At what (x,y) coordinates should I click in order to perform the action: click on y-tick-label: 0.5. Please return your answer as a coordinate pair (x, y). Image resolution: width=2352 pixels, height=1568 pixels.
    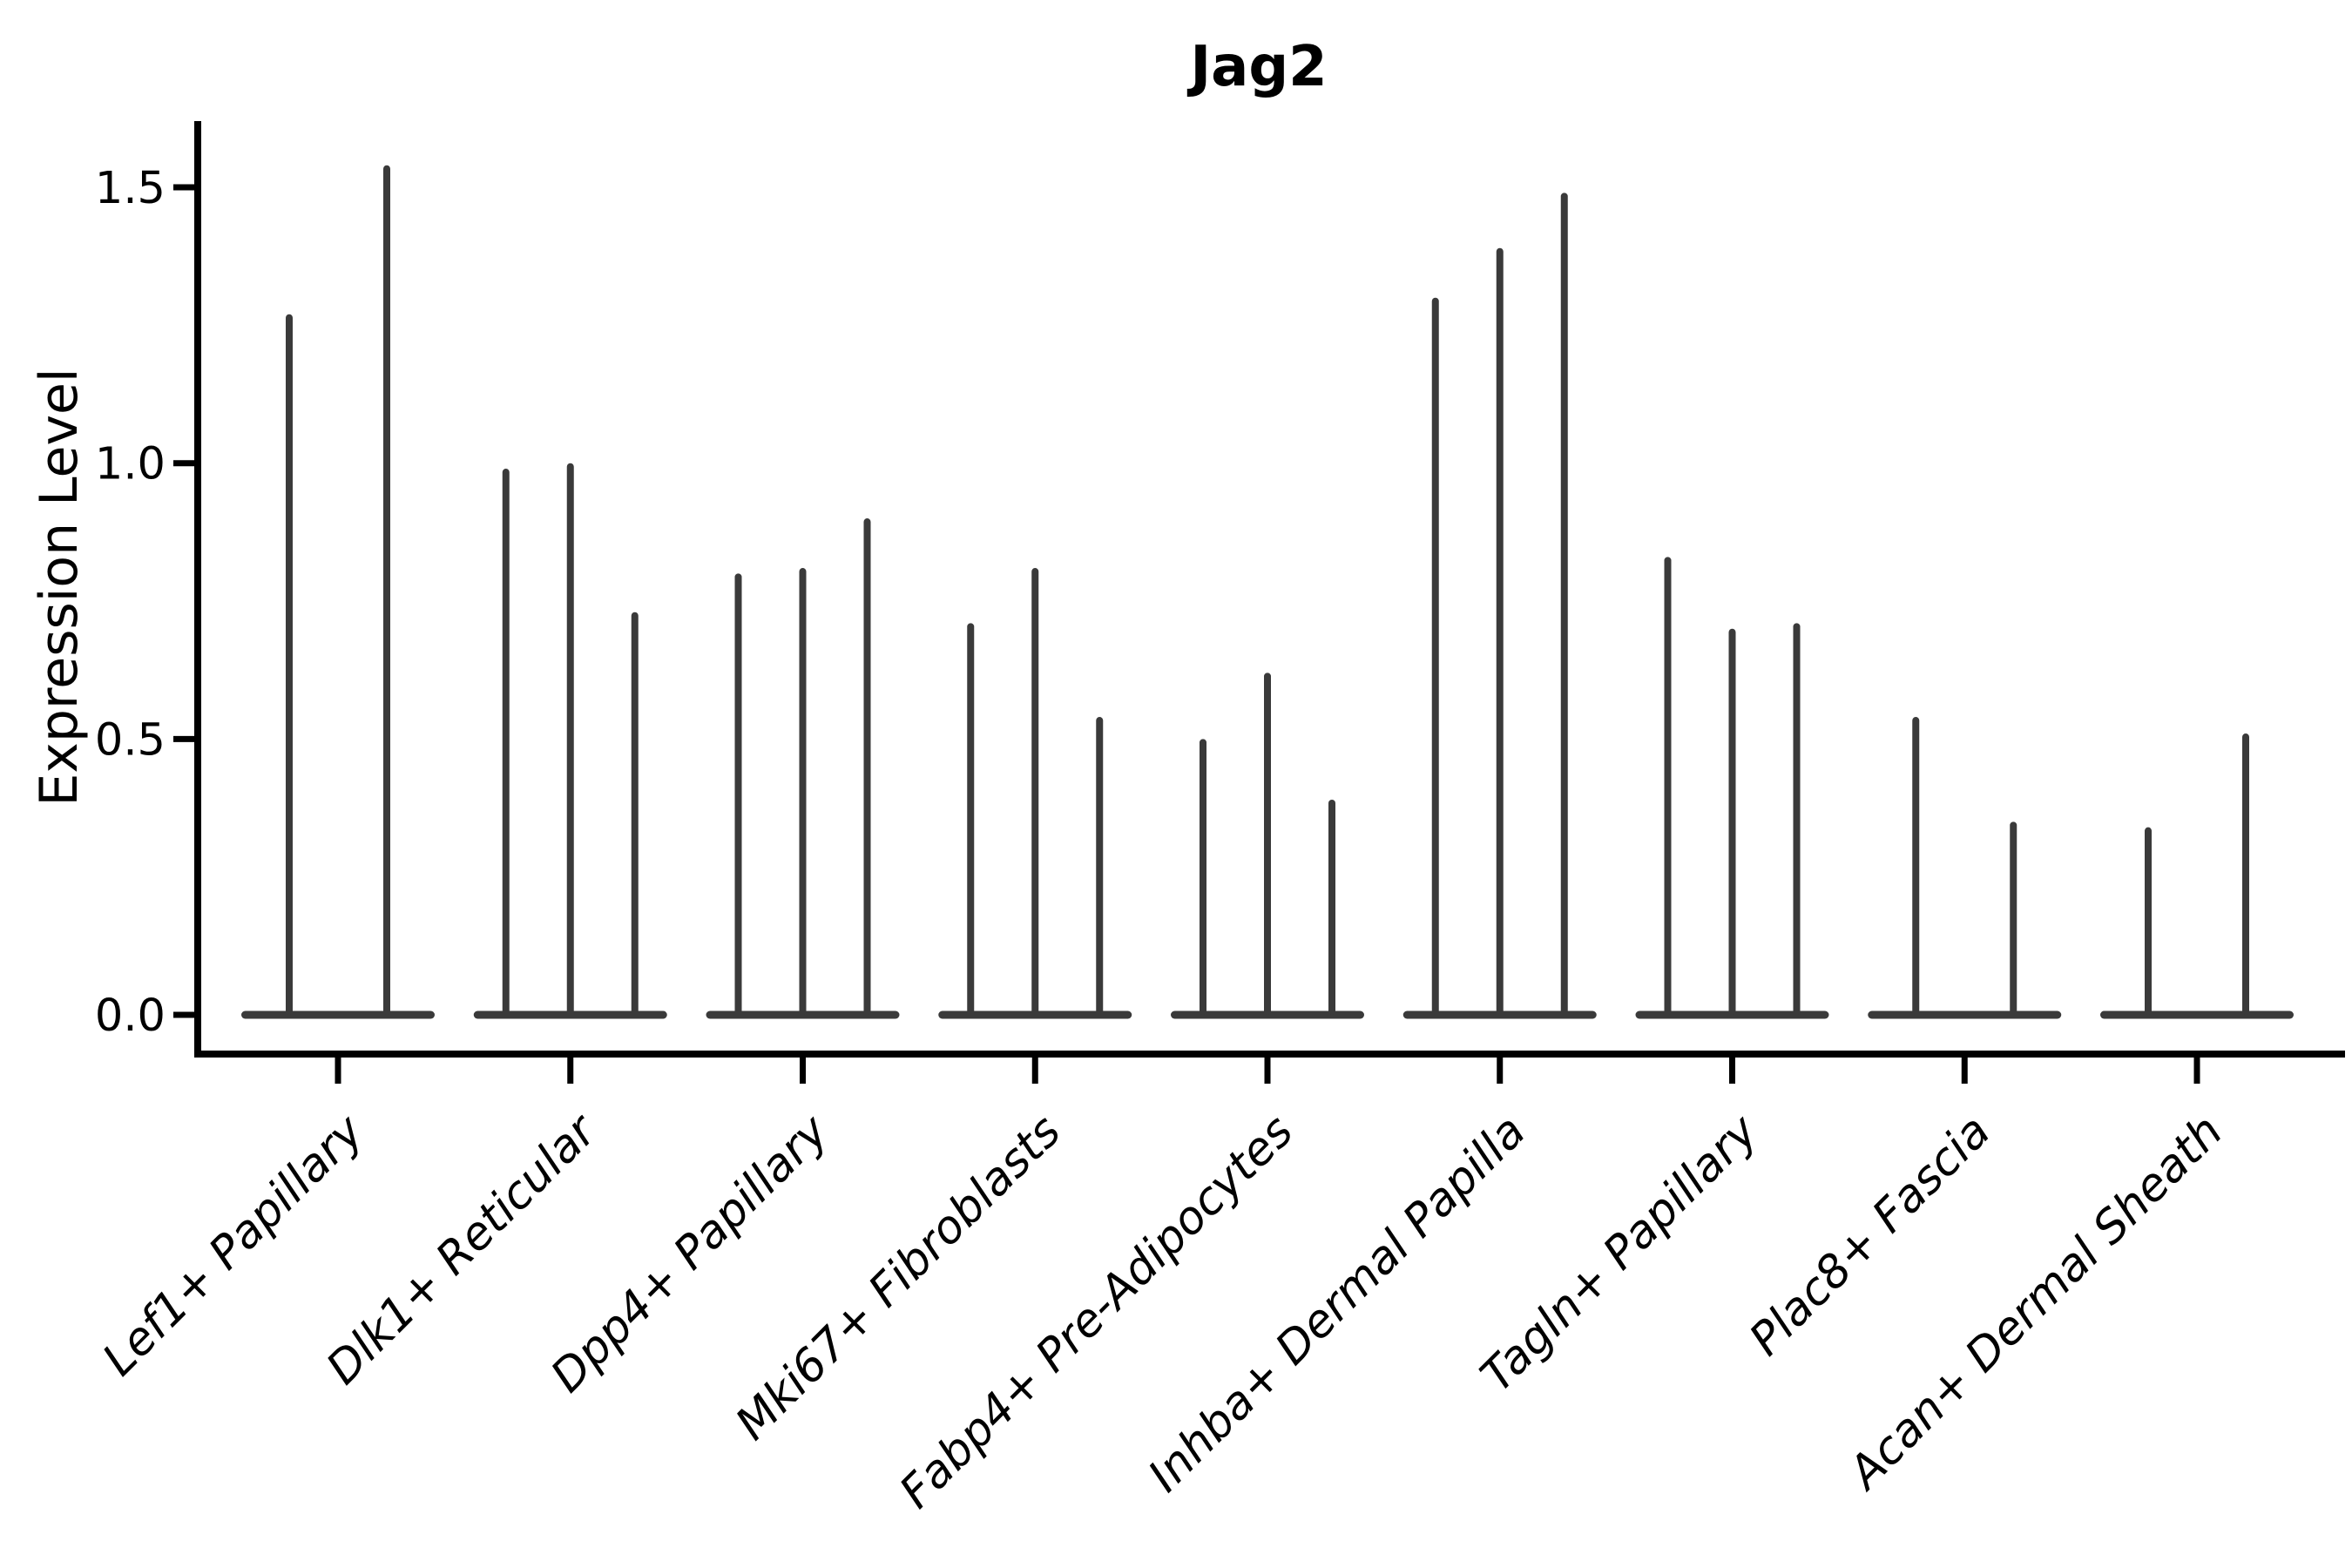
    Looking at the image, I should click on (130, 740).